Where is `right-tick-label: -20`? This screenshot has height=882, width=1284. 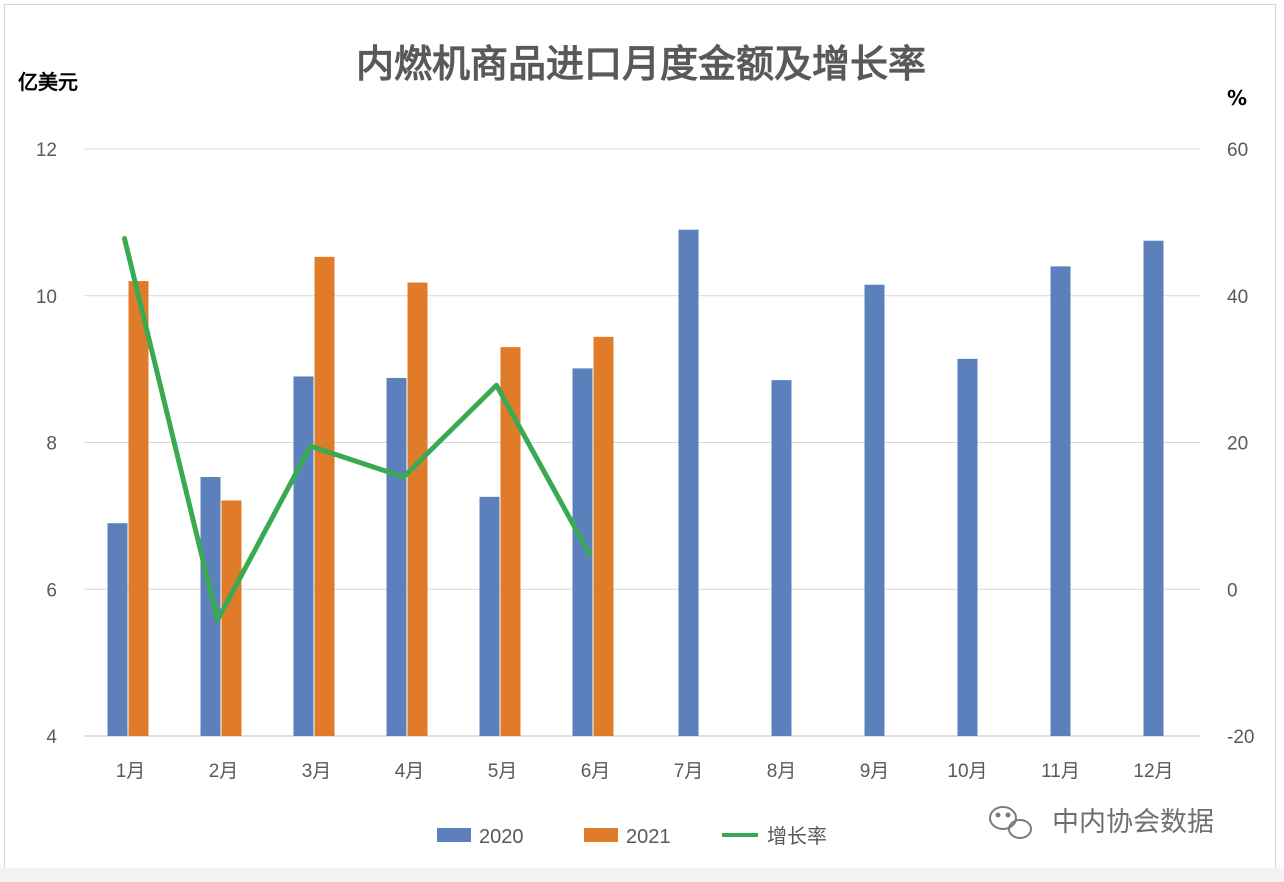
right-tick-label: -20 is located at coordinates (1240, 737).